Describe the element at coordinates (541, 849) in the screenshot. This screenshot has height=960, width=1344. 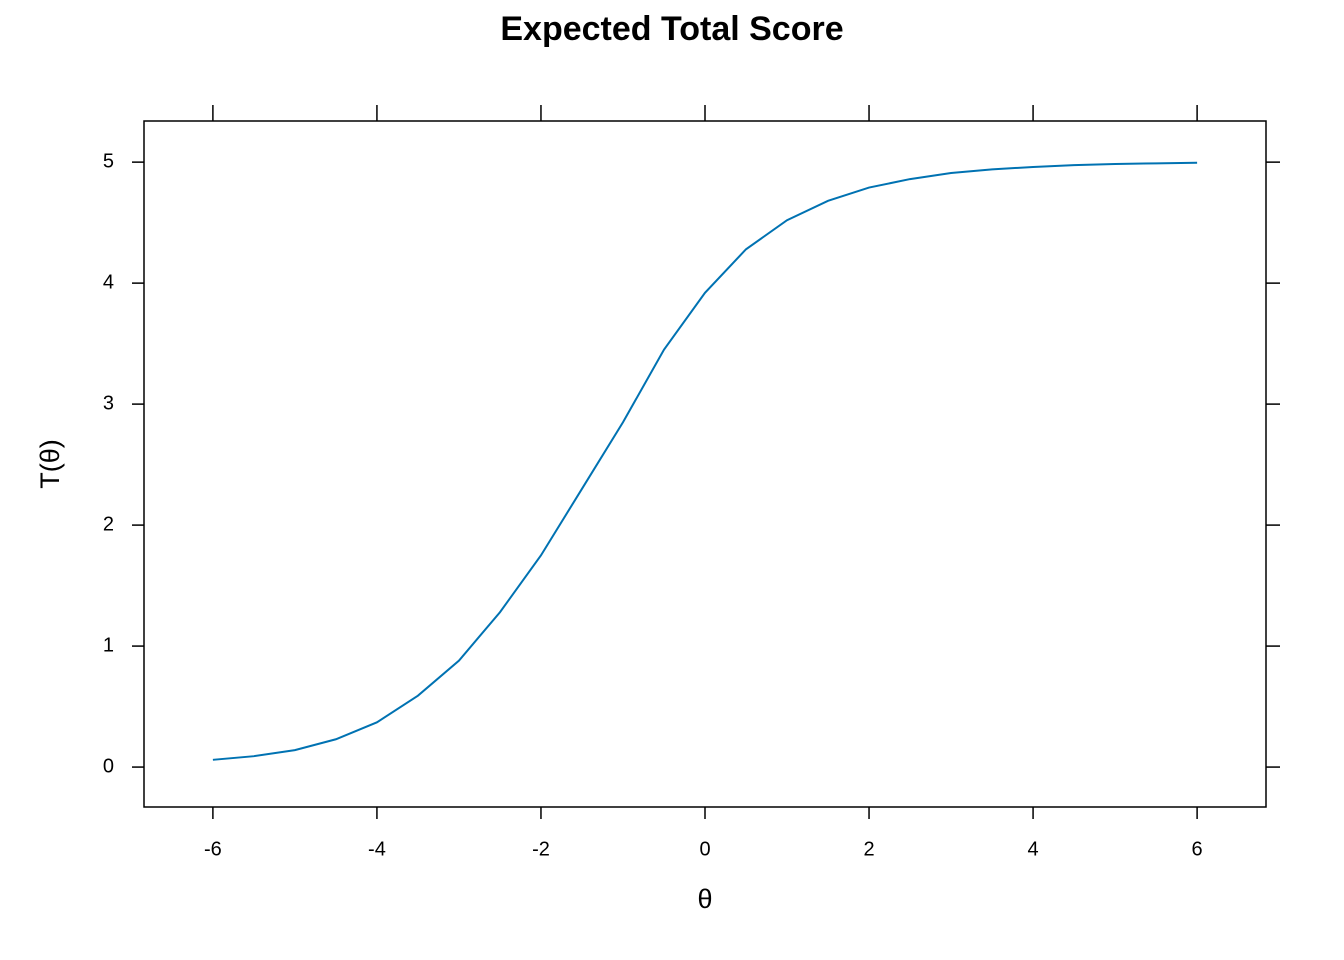
I see `x-tick-label: -2` at that location.